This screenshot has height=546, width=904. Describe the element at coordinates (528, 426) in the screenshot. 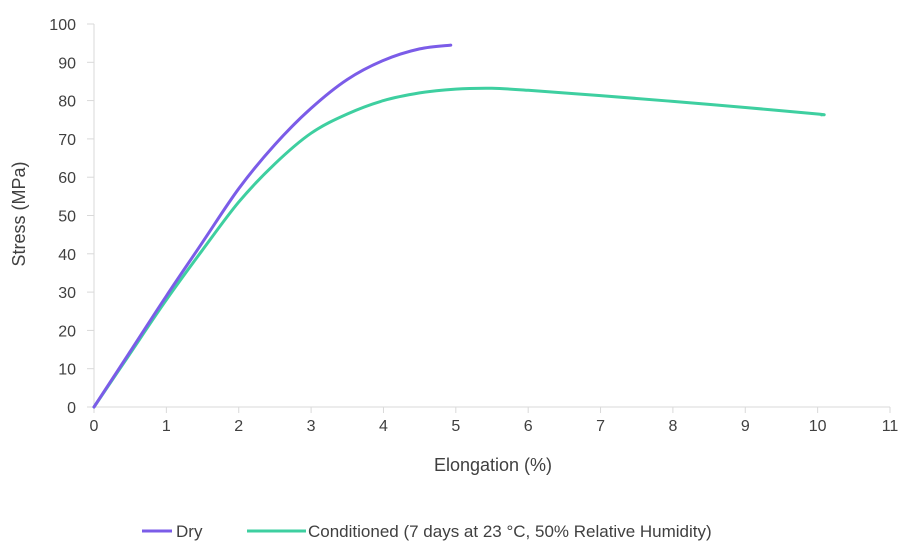

I see `x-tick-label: 6` at that location.